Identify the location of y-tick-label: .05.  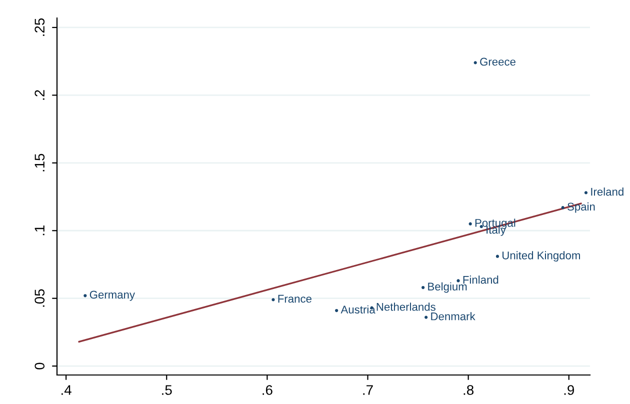
(39, 298).